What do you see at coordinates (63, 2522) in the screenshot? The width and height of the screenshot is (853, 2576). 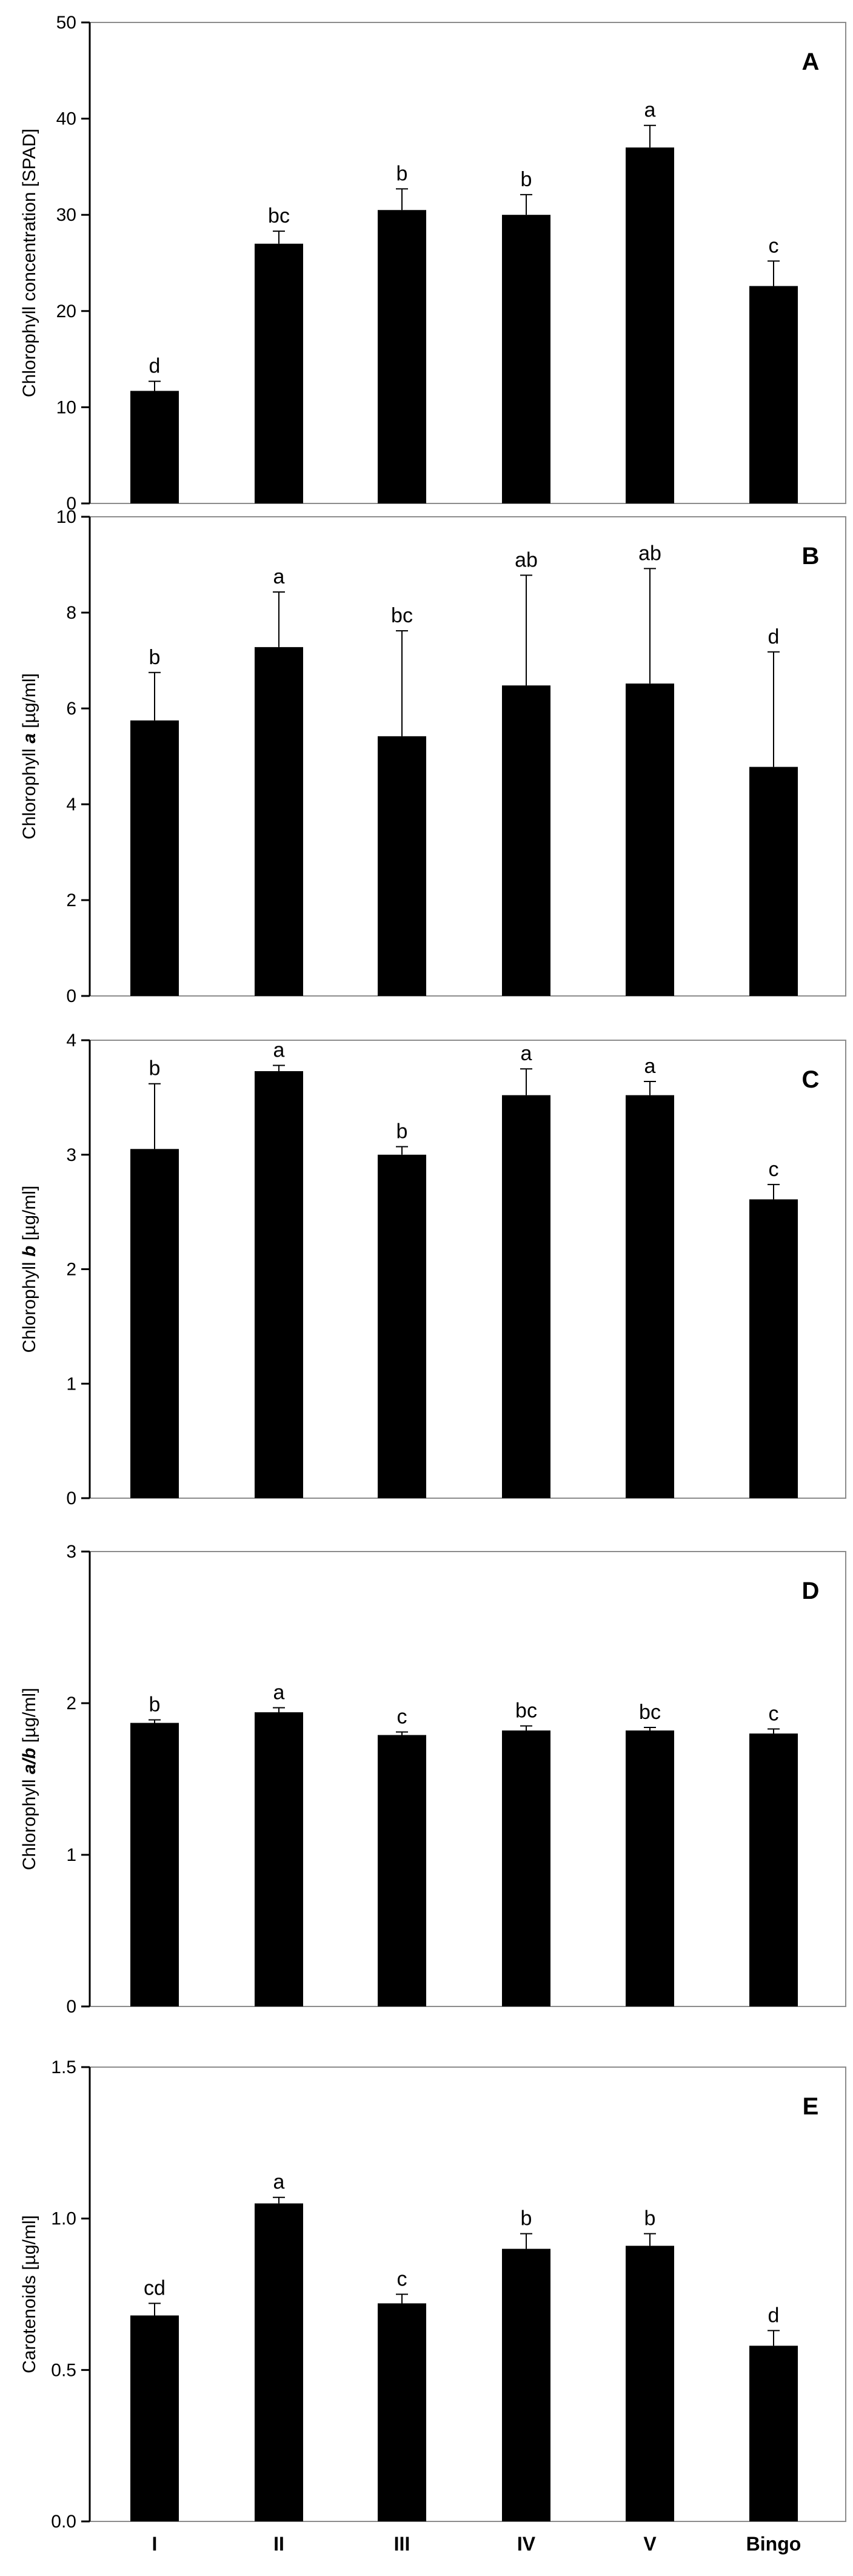 I see `y-tick-label: 0.0` at bounding box center [63, 2522].